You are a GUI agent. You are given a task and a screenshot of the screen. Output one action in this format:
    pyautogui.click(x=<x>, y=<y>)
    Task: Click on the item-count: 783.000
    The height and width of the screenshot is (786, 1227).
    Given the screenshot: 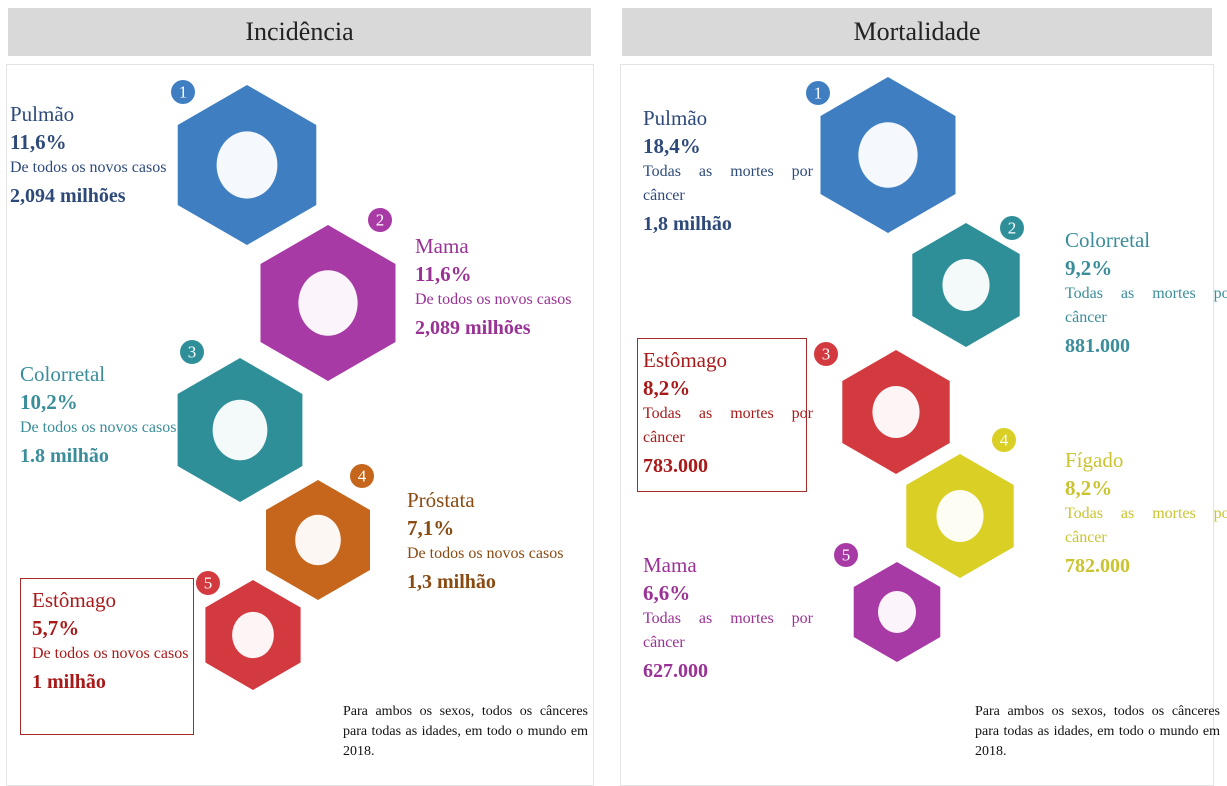 What is the action you would take?
    pyautogui.click(x=675, y=466)
    